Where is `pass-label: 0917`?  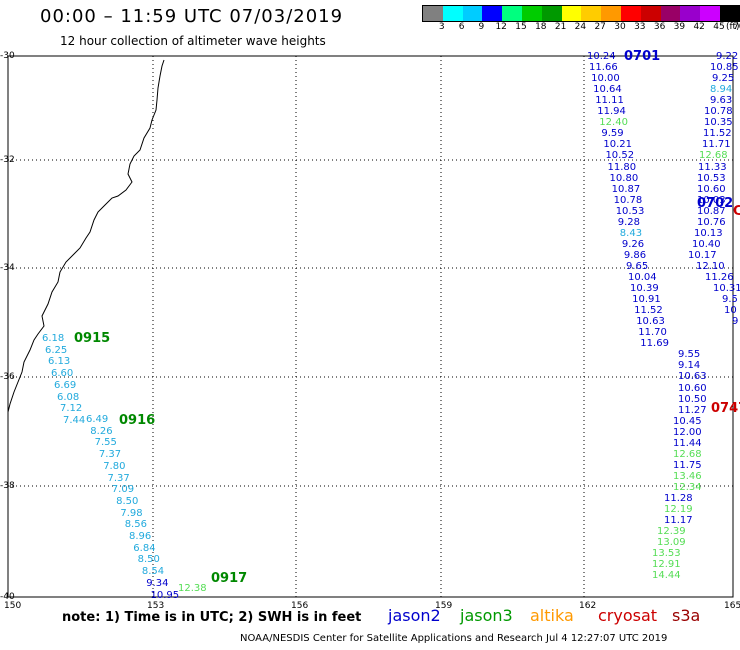
pass-label: 0917 is located at coordinates (229, 578).